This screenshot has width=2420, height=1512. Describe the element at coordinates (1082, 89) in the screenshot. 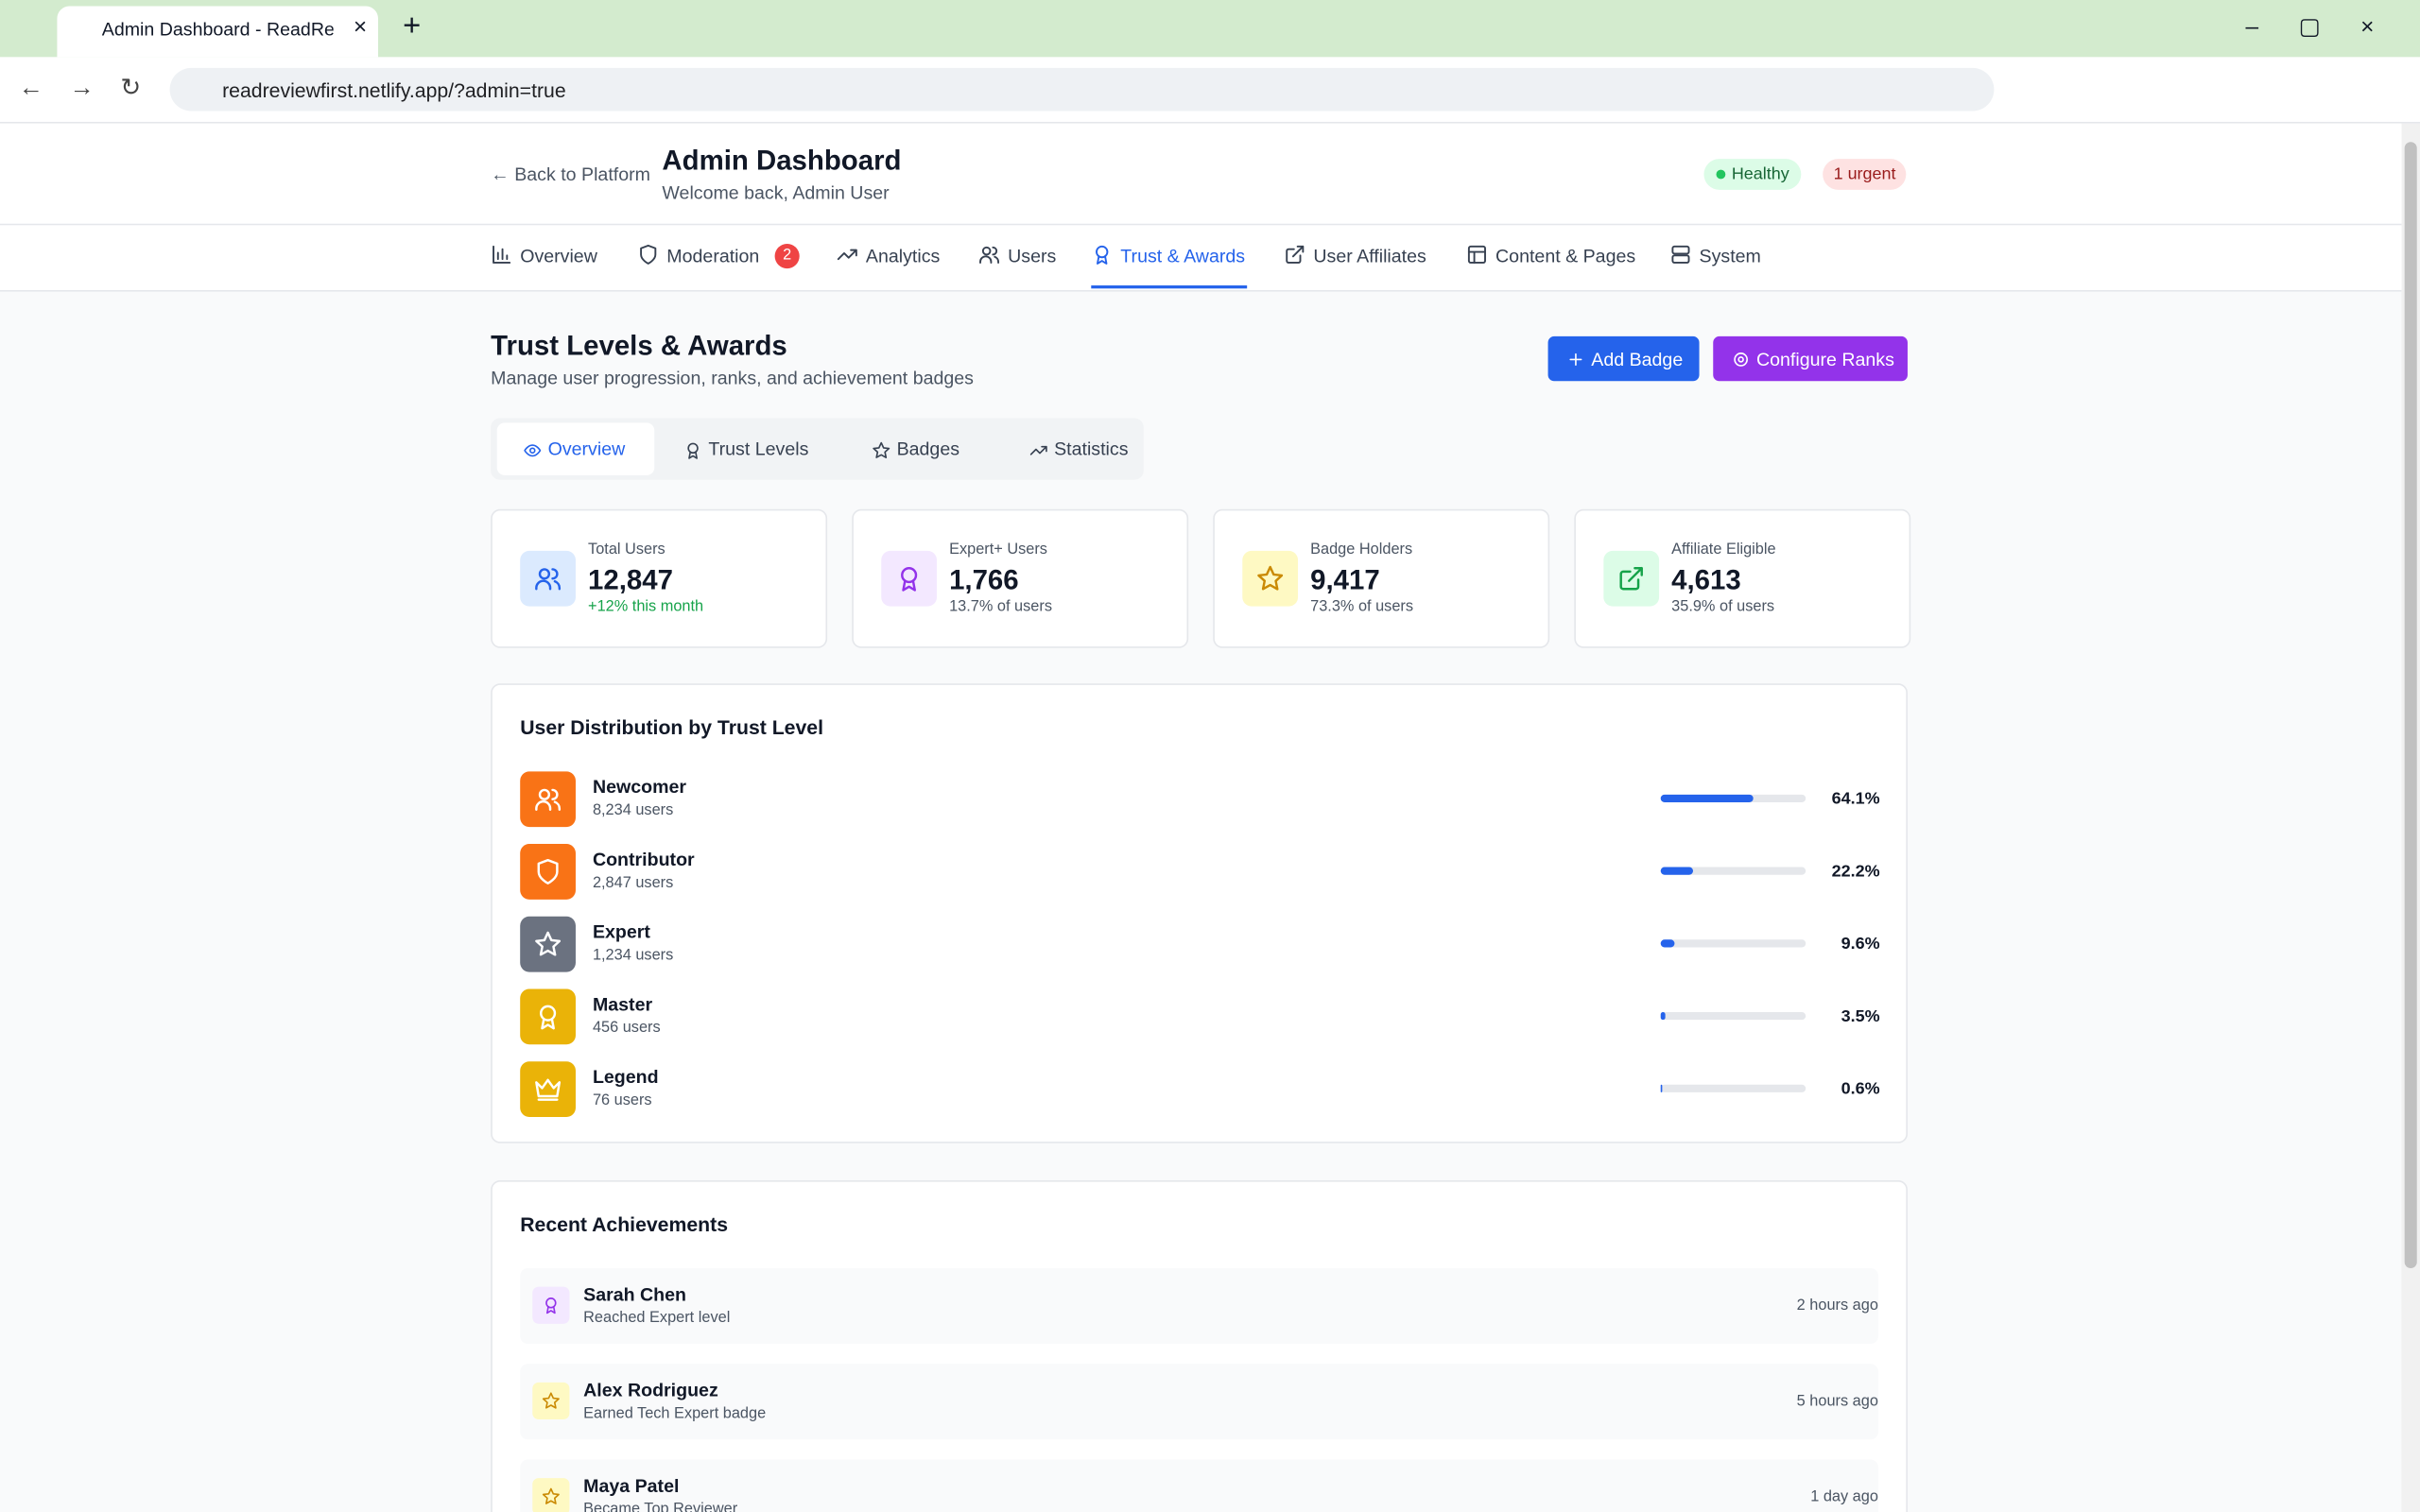

I see `address-bar` at that location.